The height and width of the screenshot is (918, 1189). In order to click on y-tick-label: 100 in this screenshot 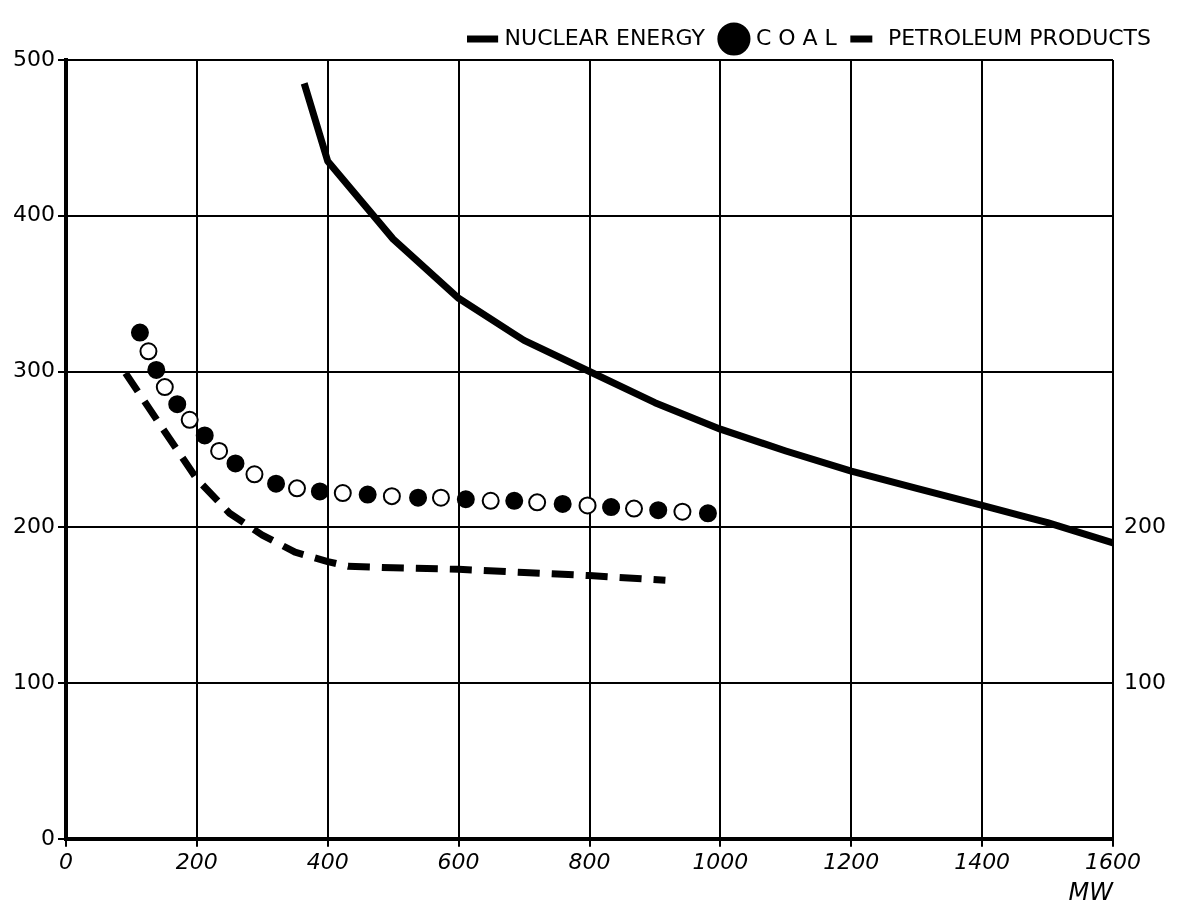, I will do `click(33, 681)`.